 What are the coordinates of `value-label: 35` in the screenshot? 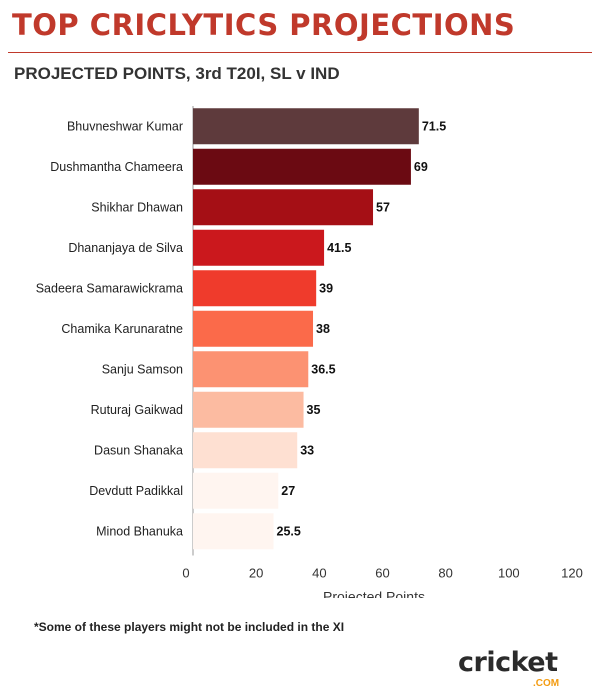 It's located at (314, 410).